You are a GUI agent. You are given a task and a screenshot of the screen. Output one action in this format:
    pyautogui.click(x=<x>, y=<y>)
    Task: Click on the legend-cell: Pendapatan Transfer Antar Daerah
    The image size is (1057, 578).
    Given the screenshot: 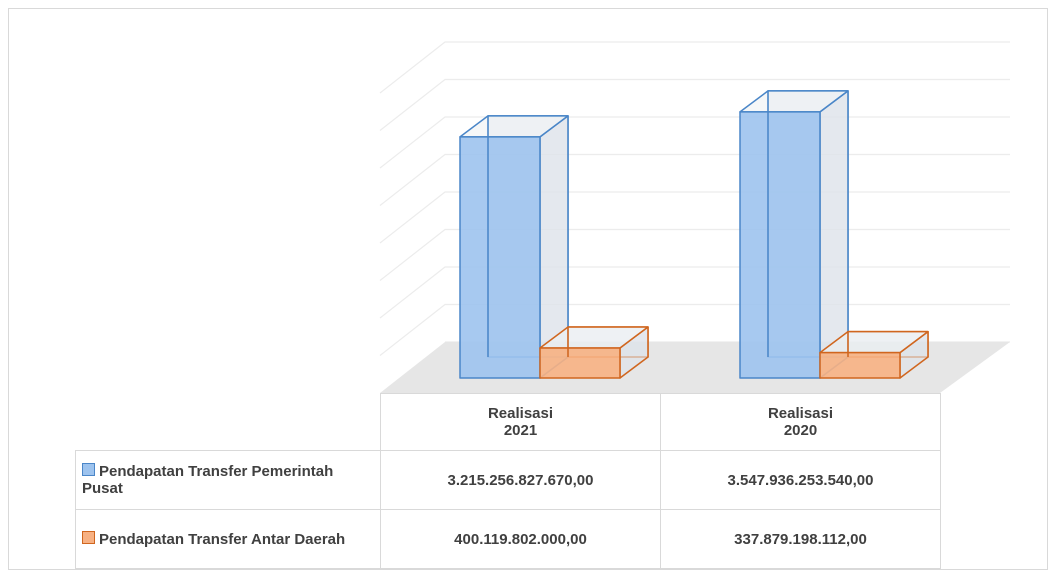 What is the action you would take?
    pyautogui.click(x=228, y=539)
    